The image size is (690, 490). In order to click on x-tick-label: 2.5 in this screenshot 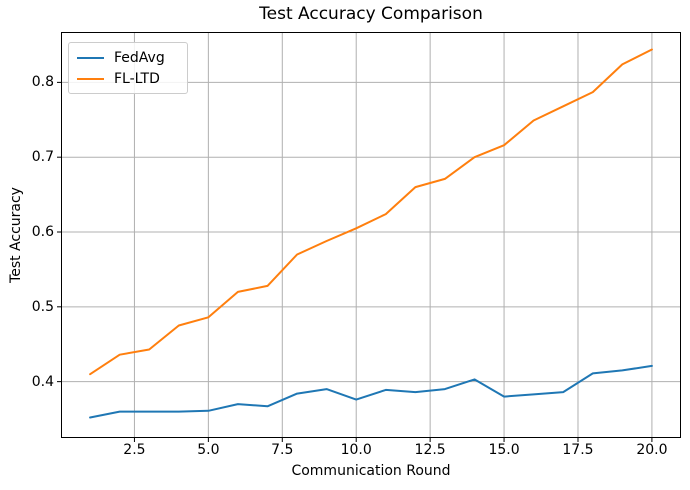, I will do `click(134, 450)`.